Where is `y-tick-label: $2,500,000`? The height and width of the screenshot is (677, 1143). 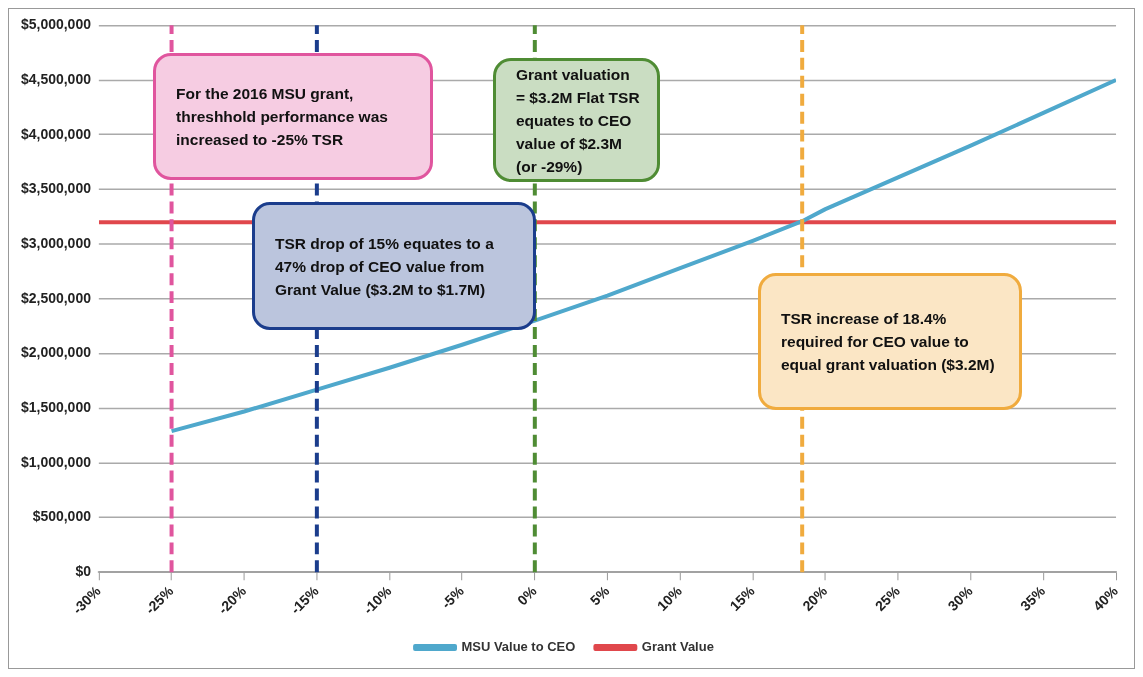 y-tick-label: $2,500,000 is located at coordinates (56, 297).